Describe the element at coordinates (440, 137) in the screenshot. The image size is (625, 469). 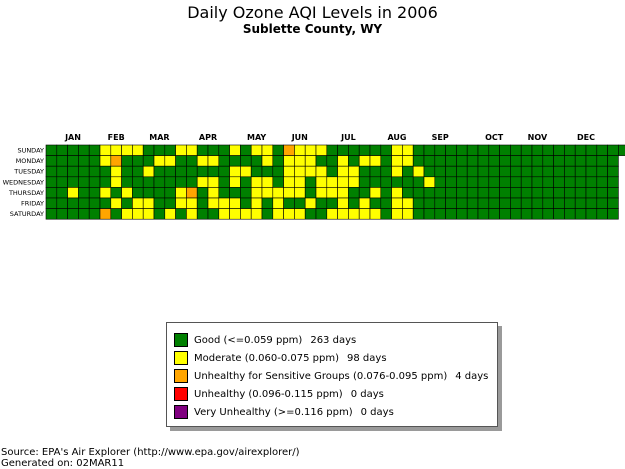
I see `month-label: SEP` at that location.